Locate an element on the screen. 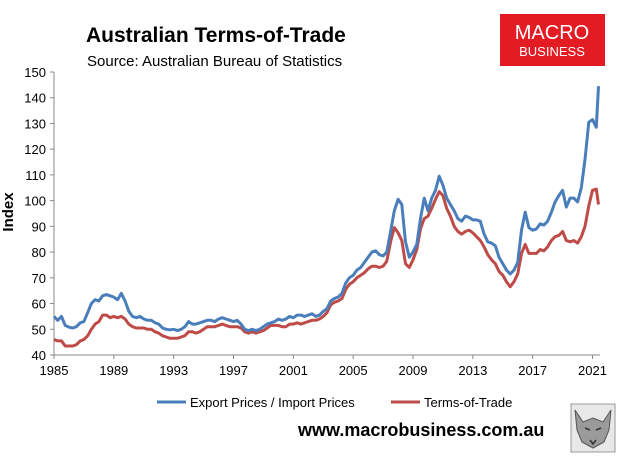 This screenshot has width=622, height=462. y-axis-label: Index is located at coordinates (8, 212).